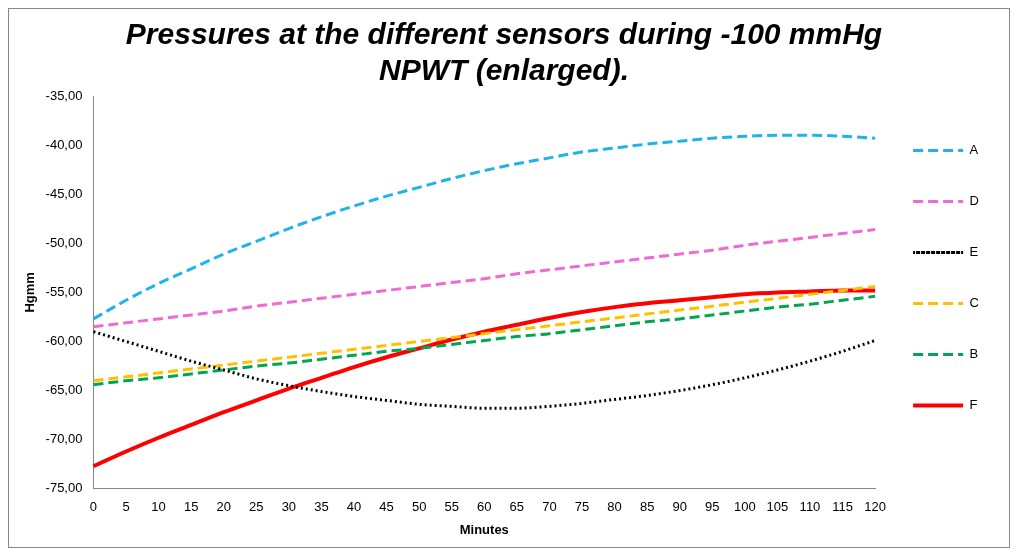 This screenshot has height=557, width=1020. What do you see at coordinates (64, 390) in the screenshot?
I see `y-tick-label: -65,00` at bounding box center [64, 390].